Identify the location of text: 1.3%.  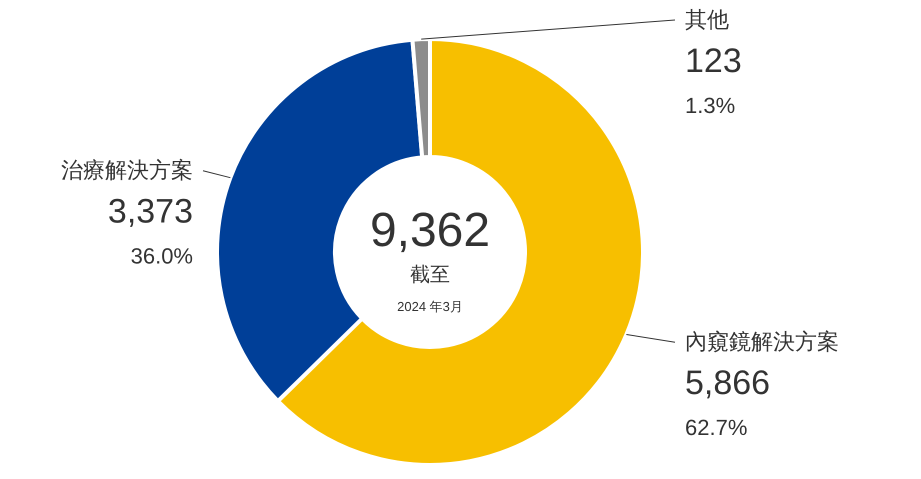
(710, 105).